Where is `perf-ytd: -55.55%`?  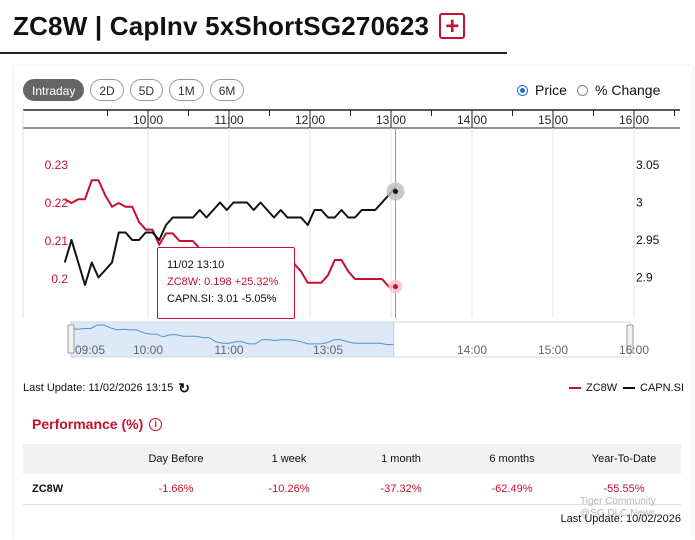
perf-ytd: -55.55% is located at coordinates (624, 489).